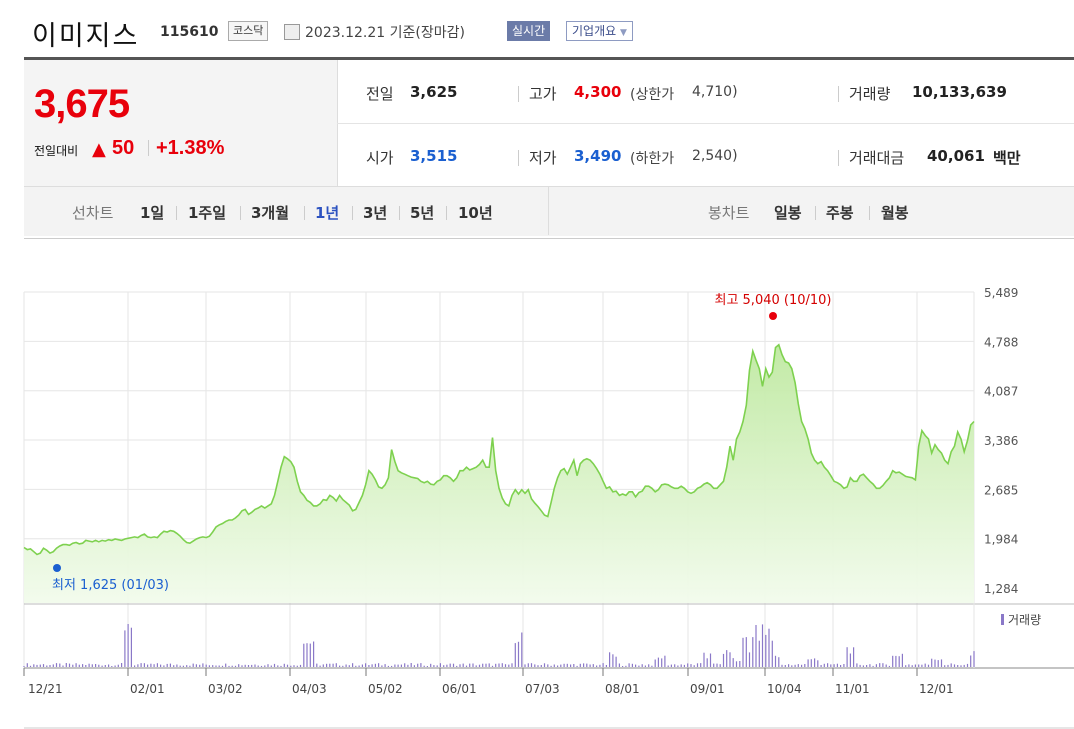 The height and width of the screenshot is (729, 1074). What do you see at coordinates (152, 213) in the screenshot?
I see `period-1d: 1일` at bounding box center [152, 213].